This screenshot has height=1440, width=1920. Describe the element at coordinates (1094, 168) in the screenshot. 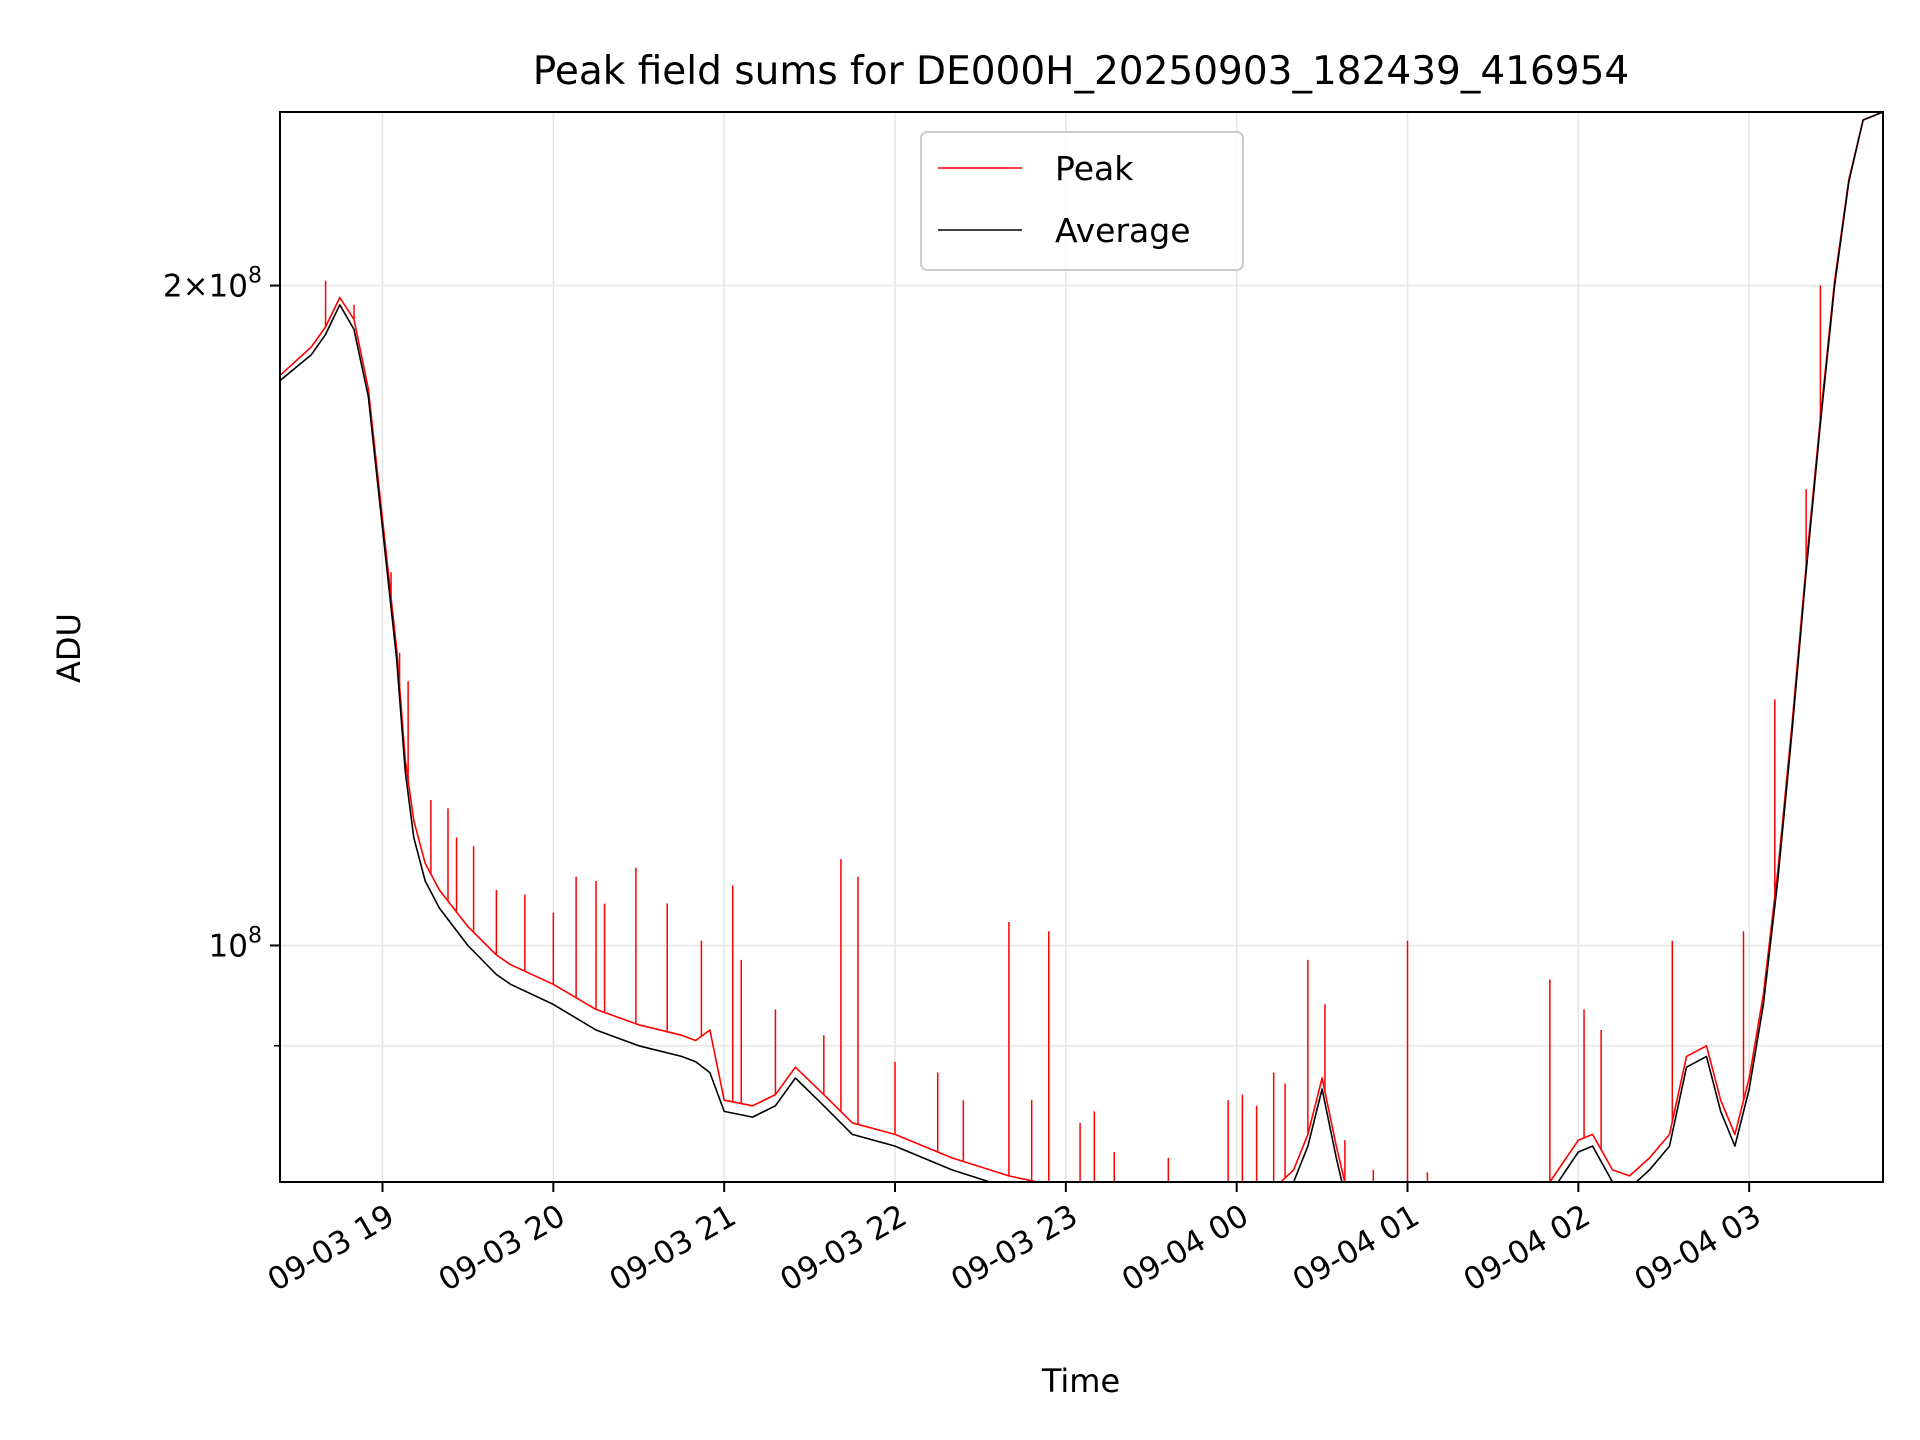

I see `legend-label-peak: Peak` at that location.